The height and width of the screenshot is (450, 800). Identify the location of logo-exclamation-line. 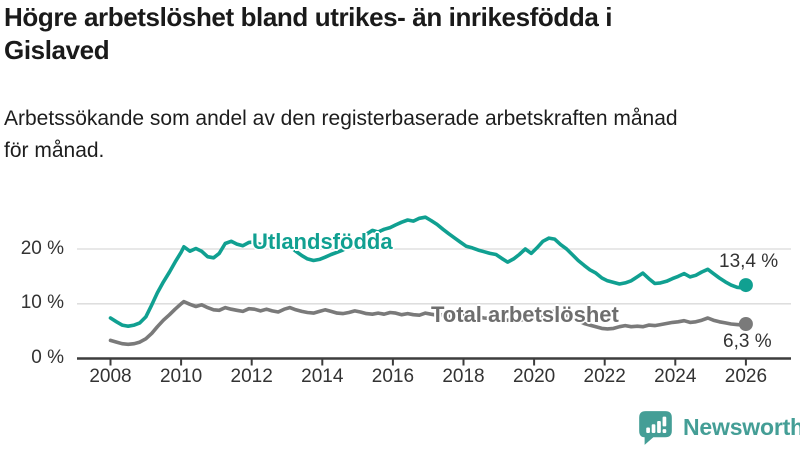
(664, 421).